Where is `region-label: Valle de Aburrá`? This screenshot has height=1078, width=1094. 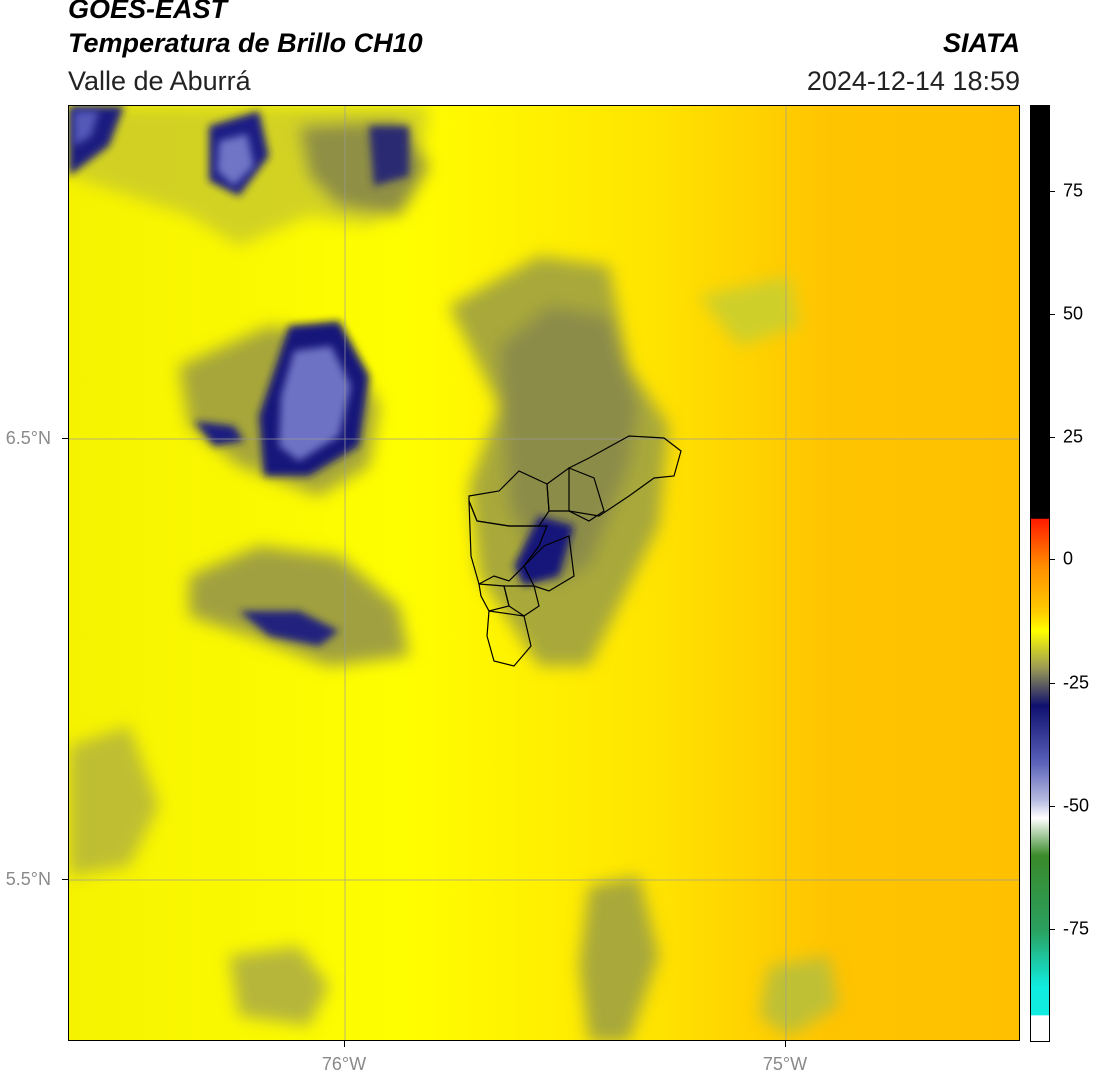
region-label: Valle de Aburrá is located at coordinates (159, 81).